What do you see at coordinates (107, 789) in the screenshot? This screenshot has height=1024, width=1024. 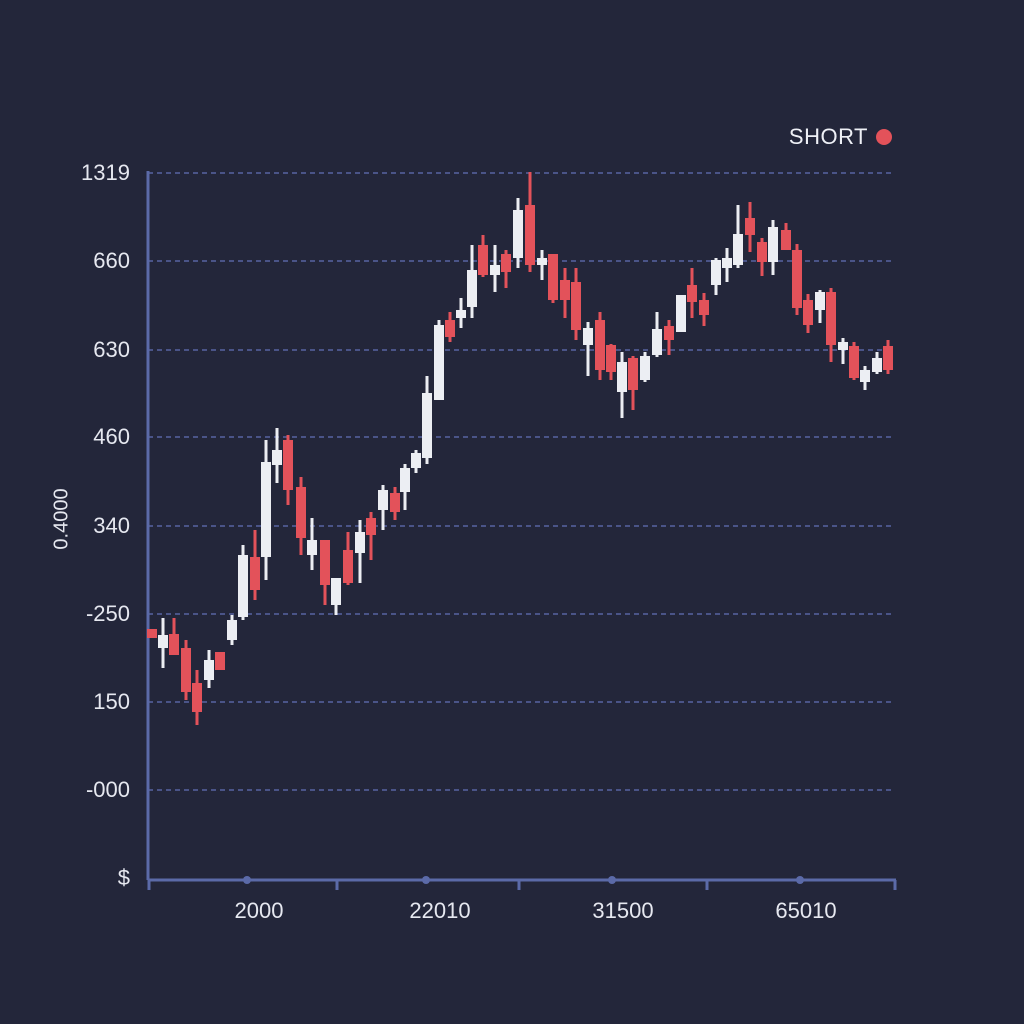 I see `y-tick-label: -000` at bounding box center [107, 789].